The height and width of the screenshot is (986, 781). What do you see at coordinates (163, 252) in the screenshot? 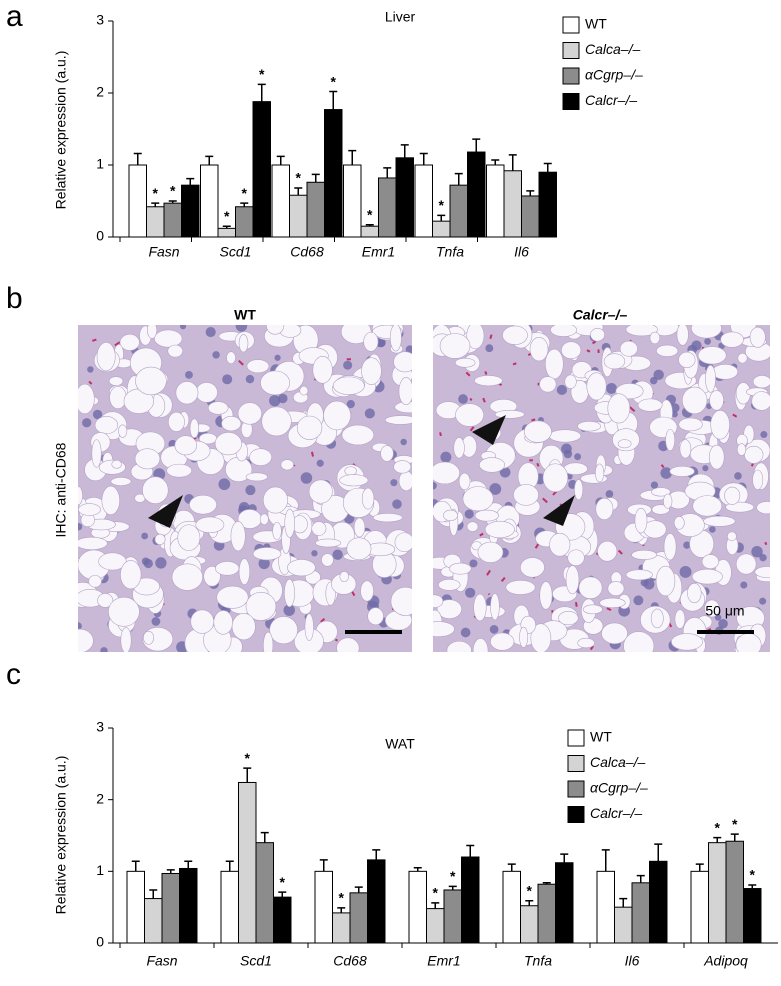
I see `x-tick-label: Fasn` at bounding box center [163, 252].